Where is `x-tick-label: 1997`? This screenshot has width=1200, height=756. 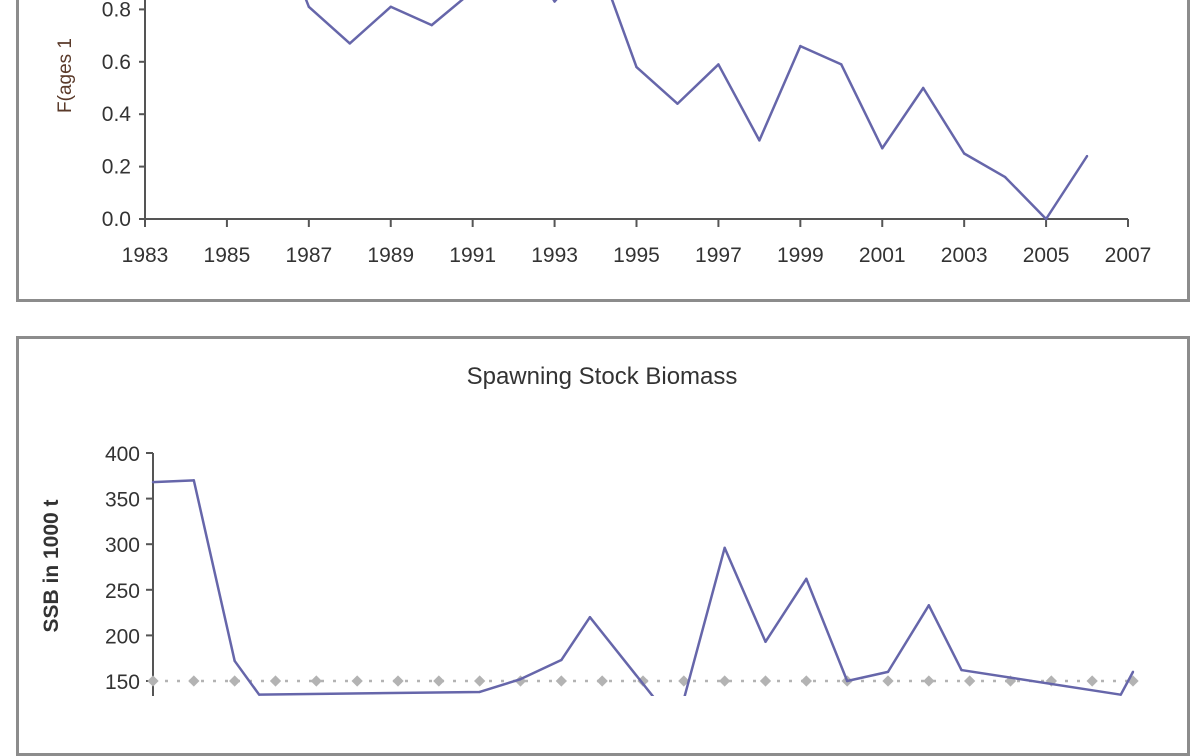 x-tick-label: 1997 is located at coordinates (718, 255).